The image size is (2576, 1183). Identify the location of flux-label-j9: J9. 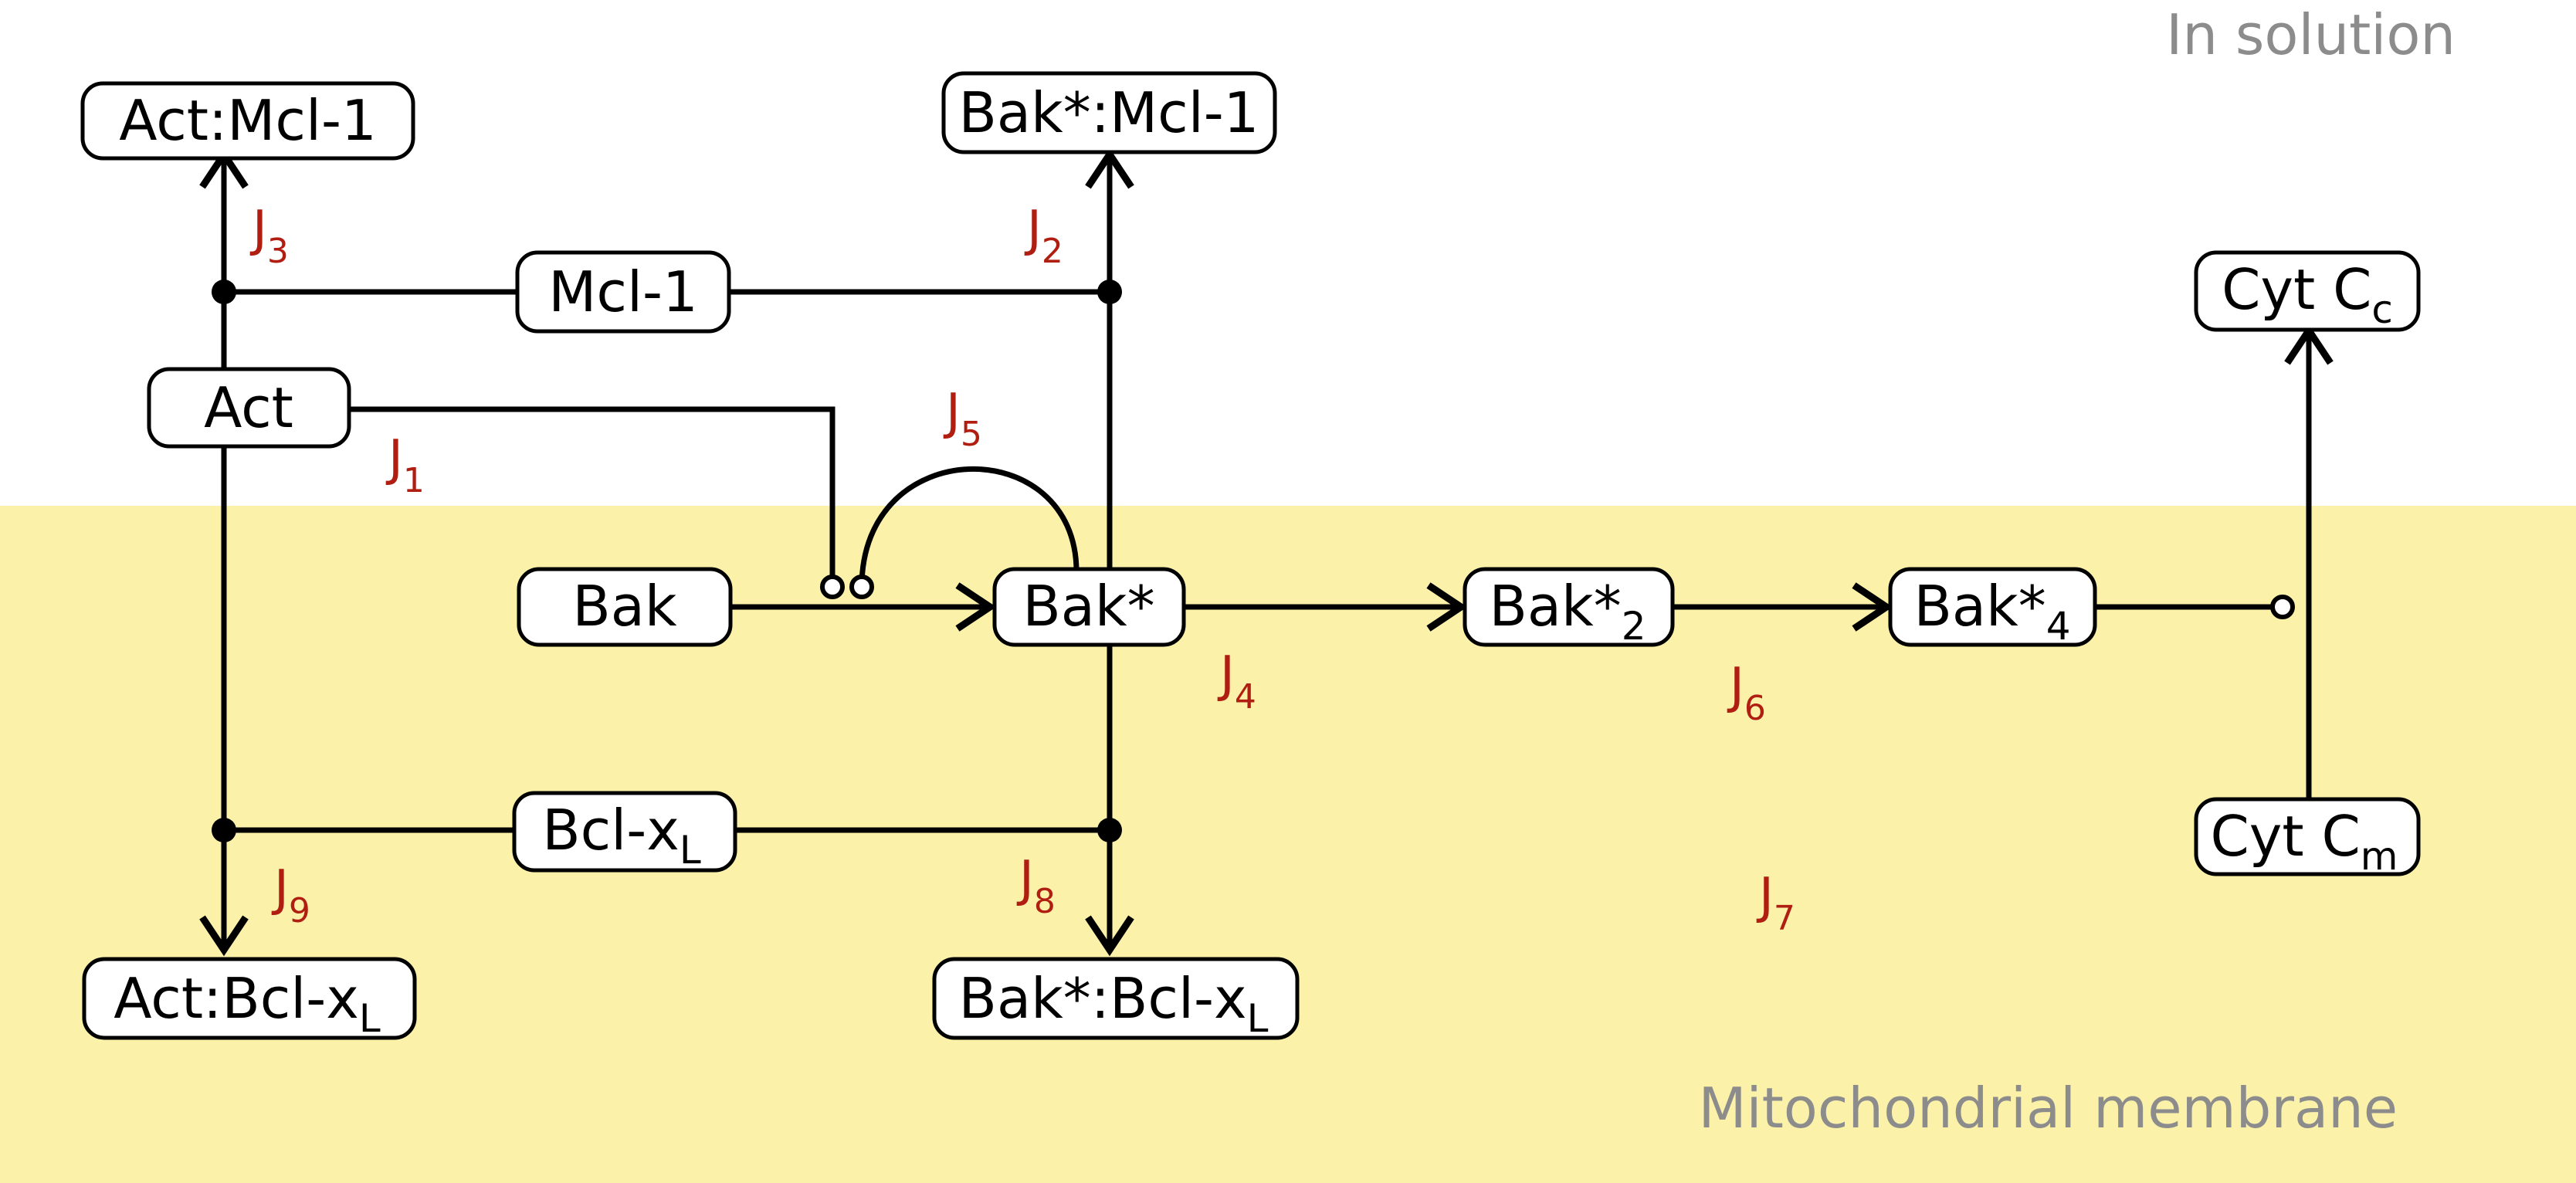
(290, 895).